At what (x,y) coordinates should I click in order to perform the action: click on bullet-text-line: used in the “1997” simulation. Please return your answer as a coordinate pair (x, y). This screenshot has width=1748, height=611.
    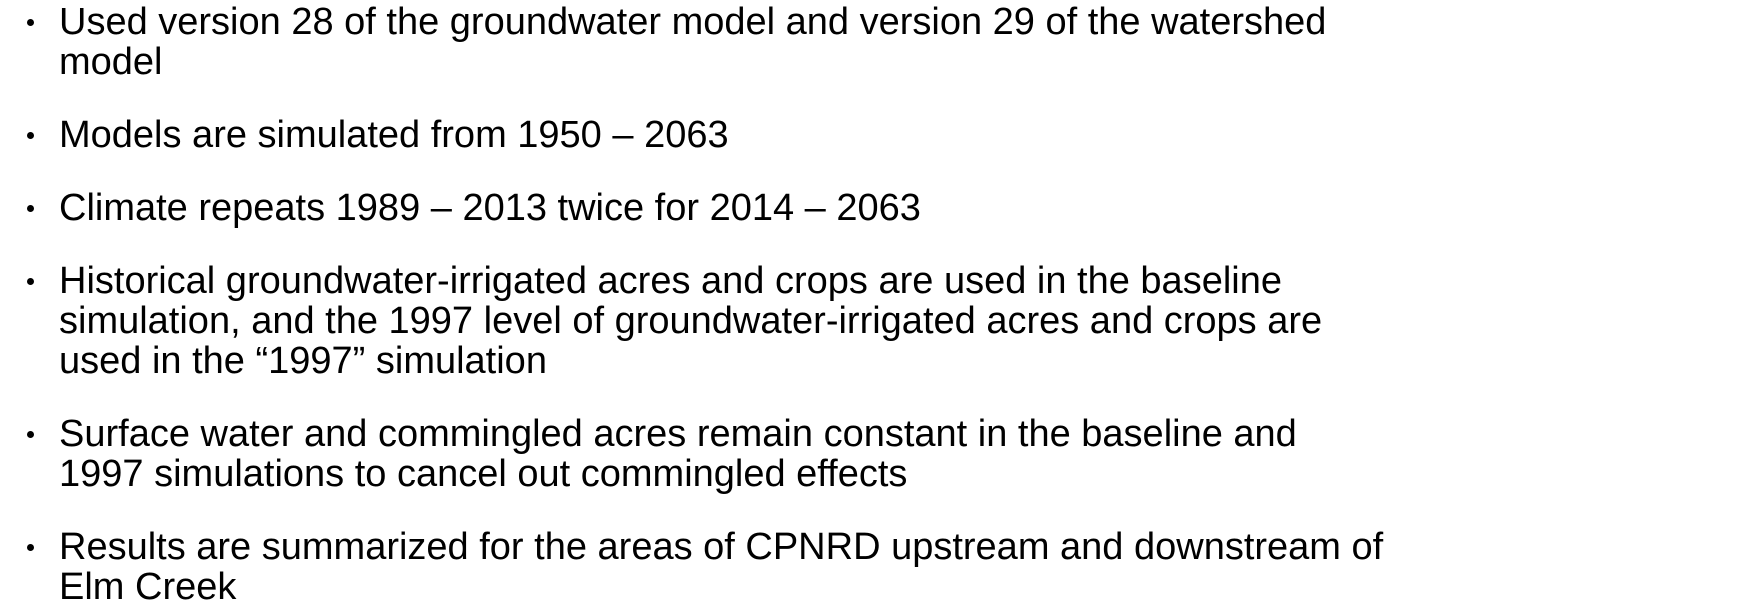
    Looking at the image, I should click on (303, 361).